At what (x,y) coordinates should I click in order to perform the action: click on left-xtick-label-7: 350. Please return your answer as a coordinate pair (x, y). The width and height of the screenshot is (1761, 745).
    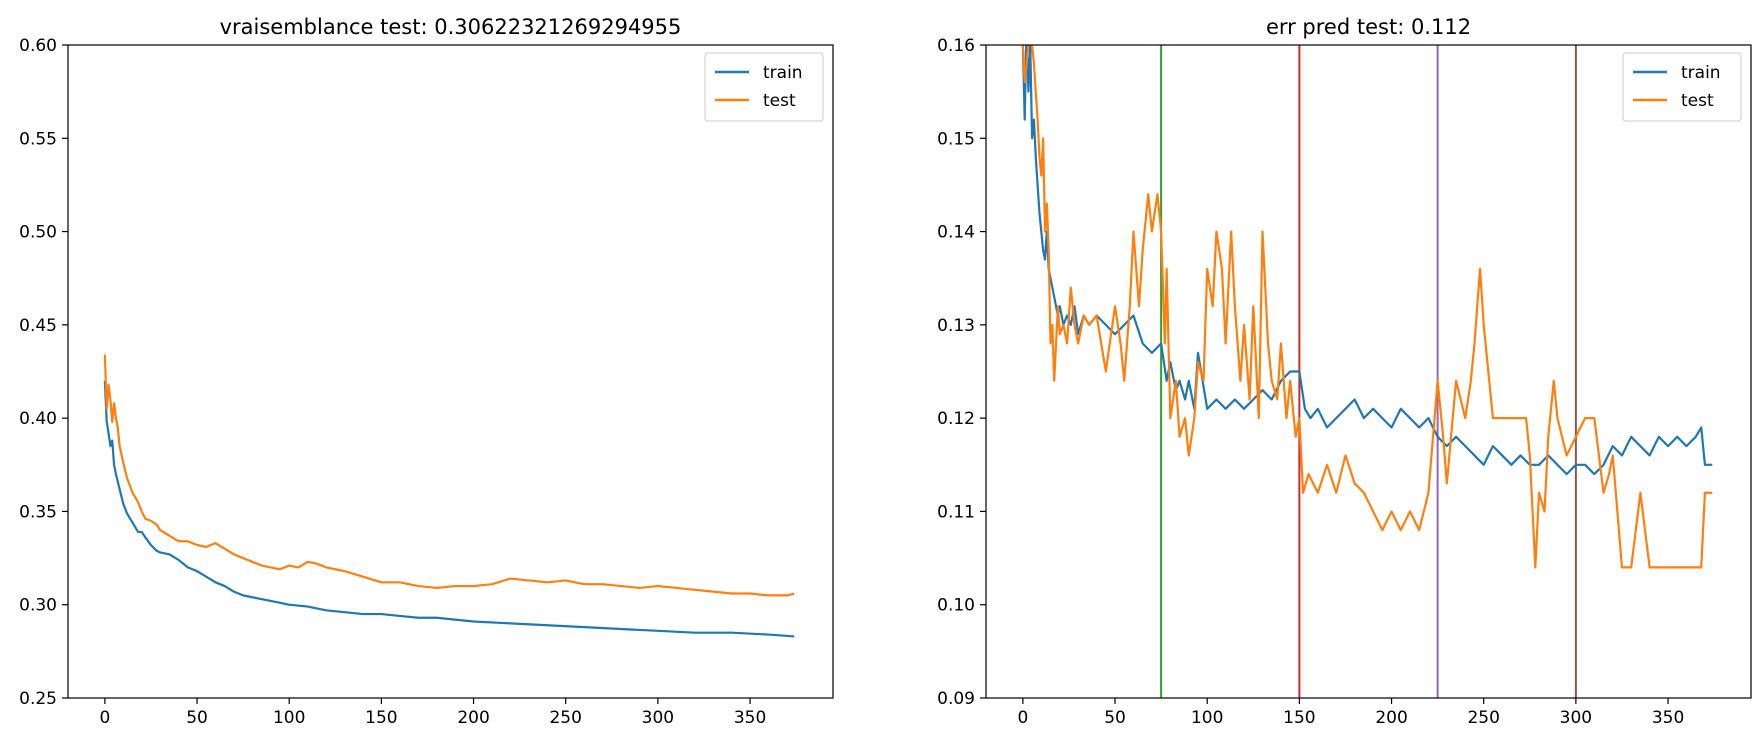
    Looking at the image, I should click on (750, 718).